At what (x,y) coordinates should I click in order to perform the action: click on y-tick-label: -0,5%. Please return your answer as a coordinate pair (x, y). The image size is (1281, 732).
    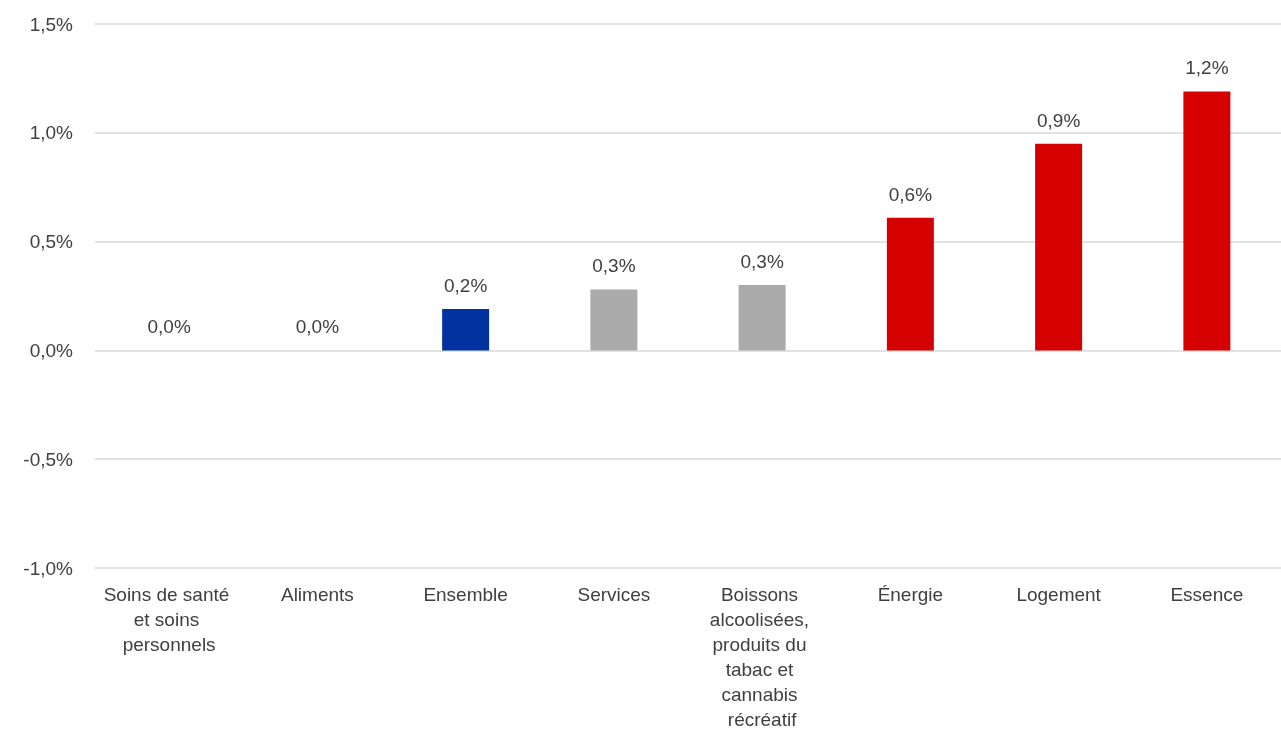
    Looking at the image, I should click on (48, 459).